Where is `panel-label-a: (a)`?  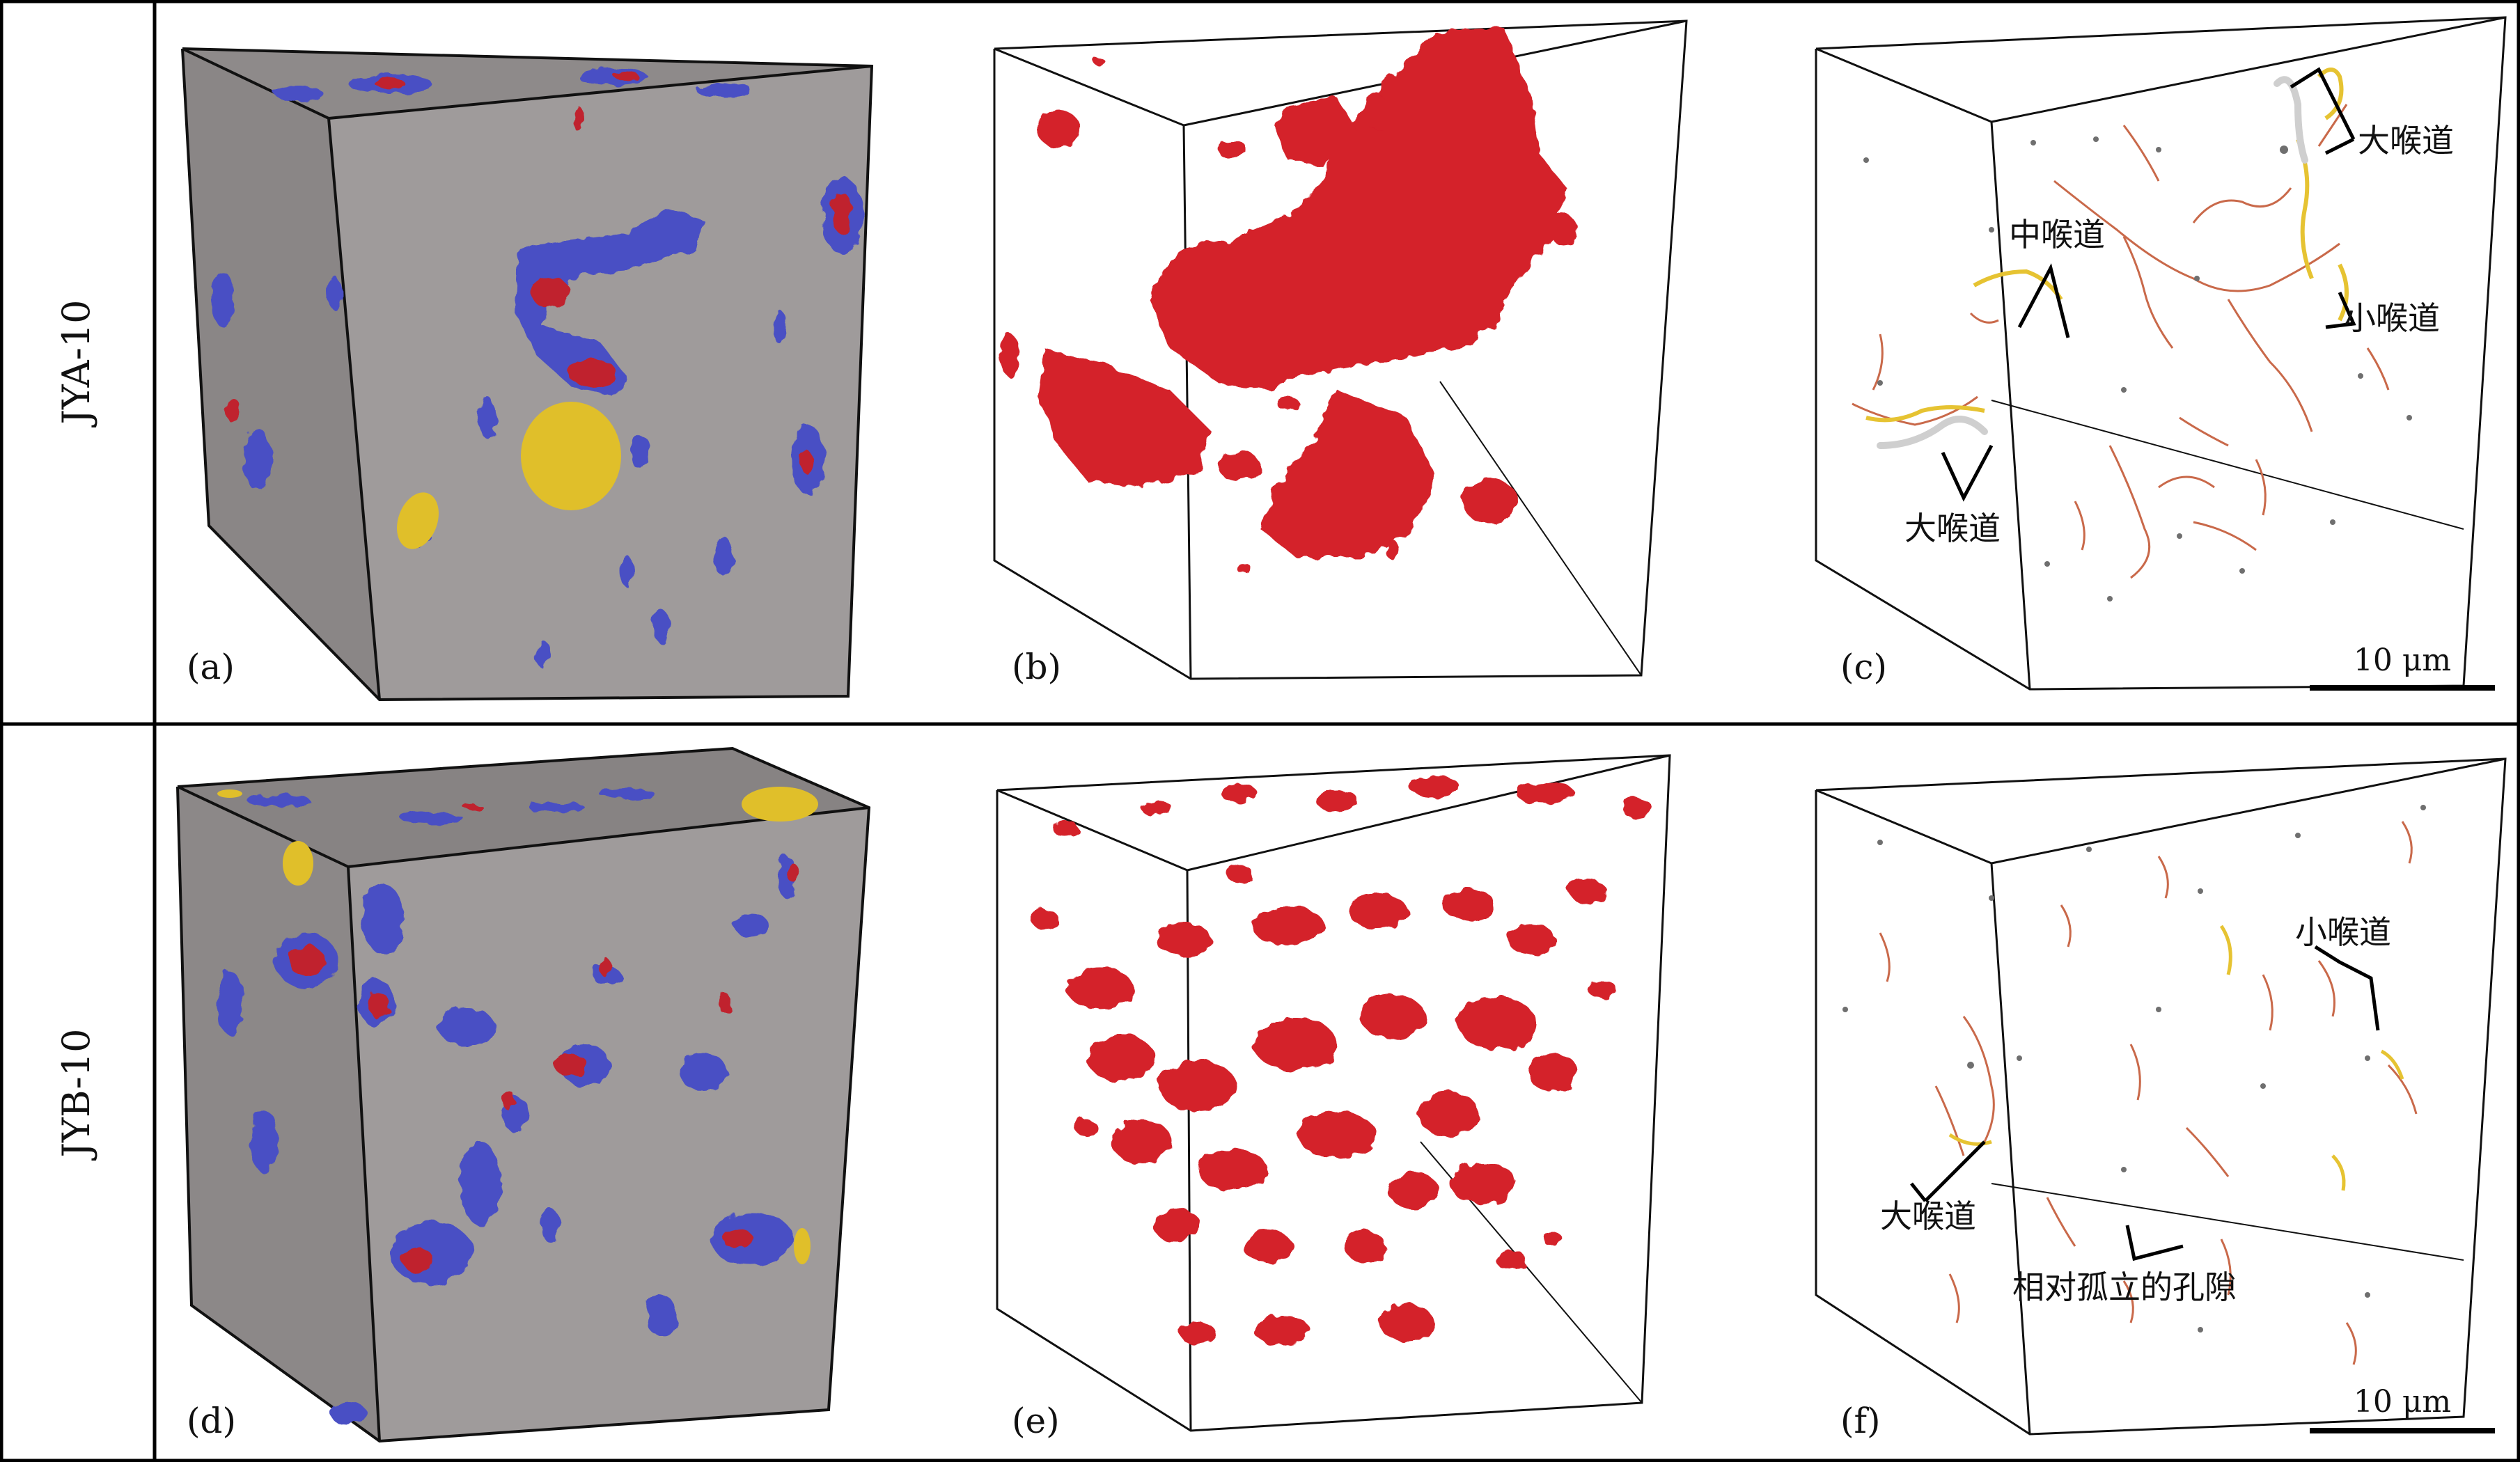 panel-label-a: (a) is located at coordinates (211, 667).